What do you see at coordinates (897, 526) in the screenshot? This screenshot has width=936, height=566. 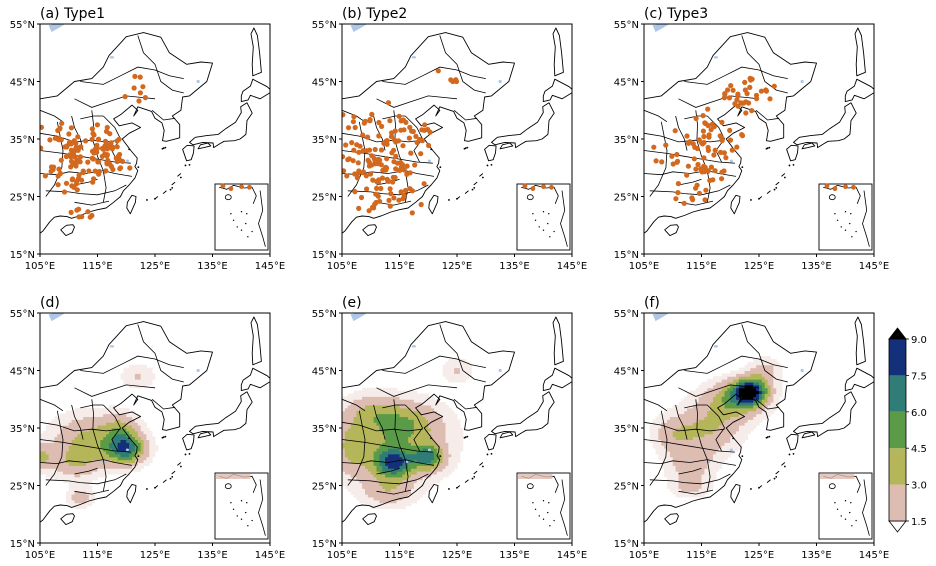 I see `colorbar-under-extend` at bounding box center [897, 526].